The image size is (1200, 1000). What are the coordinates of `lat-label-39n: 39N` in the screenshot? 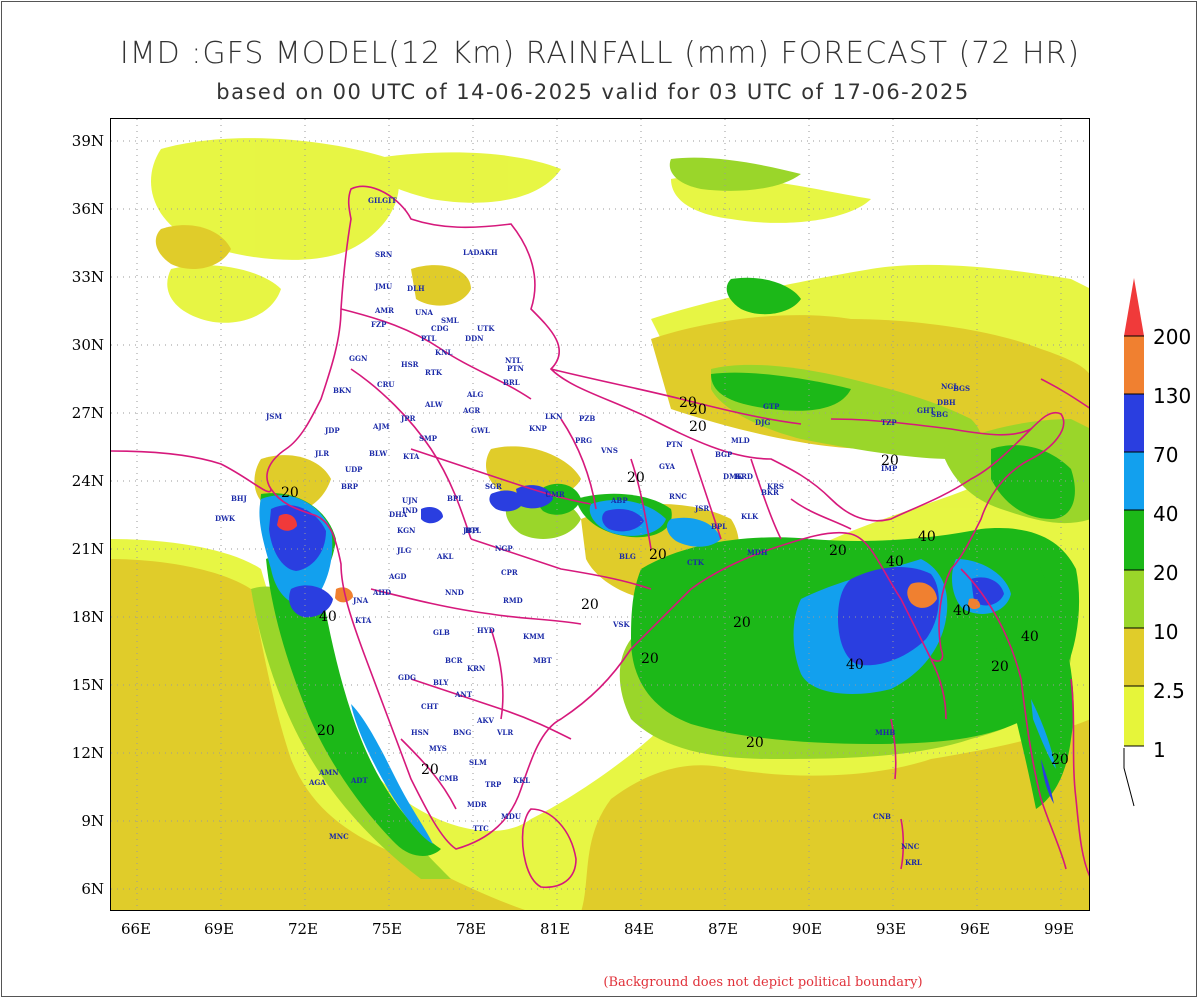 It's located at (87, 141).